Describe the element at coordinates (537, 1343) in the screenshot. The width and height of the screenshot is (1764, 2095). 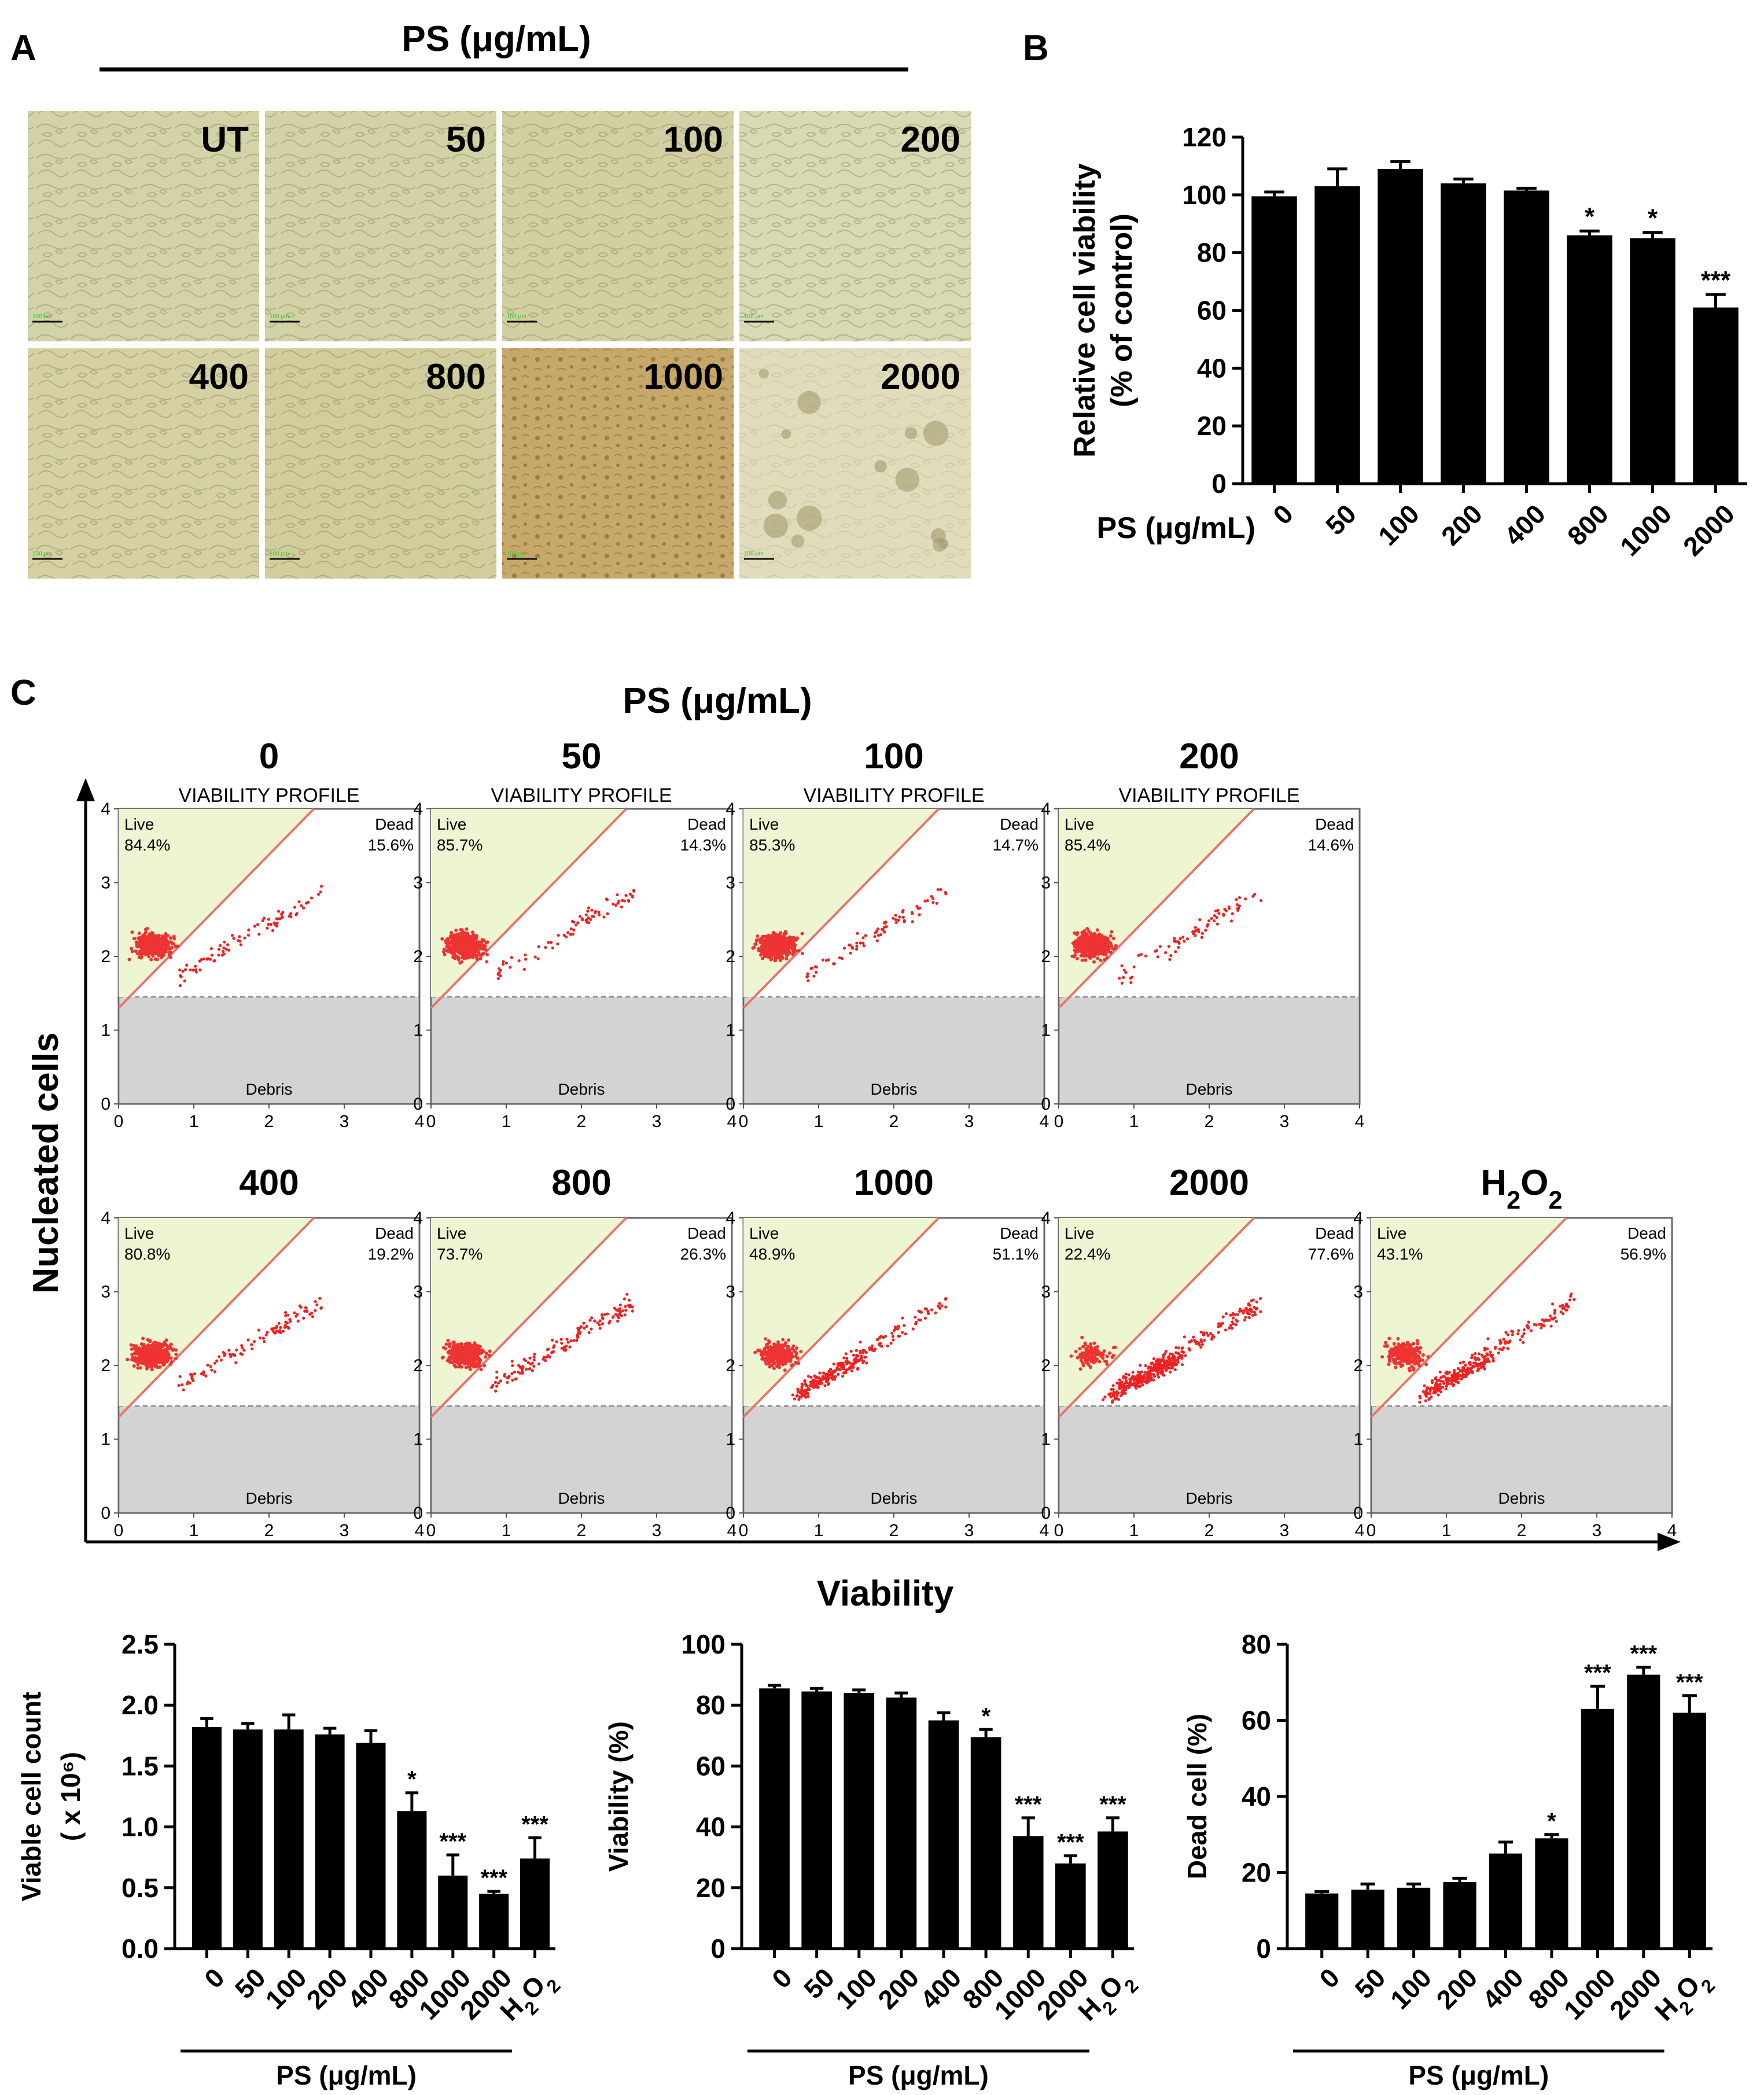
I see `scatter-points` at that location.